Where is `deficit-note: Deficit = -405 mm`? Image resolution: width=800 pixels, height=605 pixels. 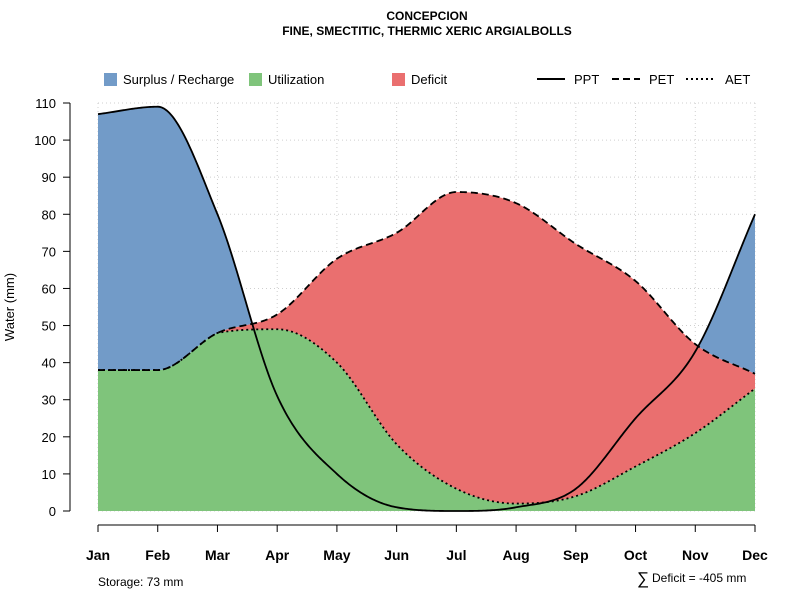 deficit-note: Deficit = -405 mm is located at coordinates (699, 578).